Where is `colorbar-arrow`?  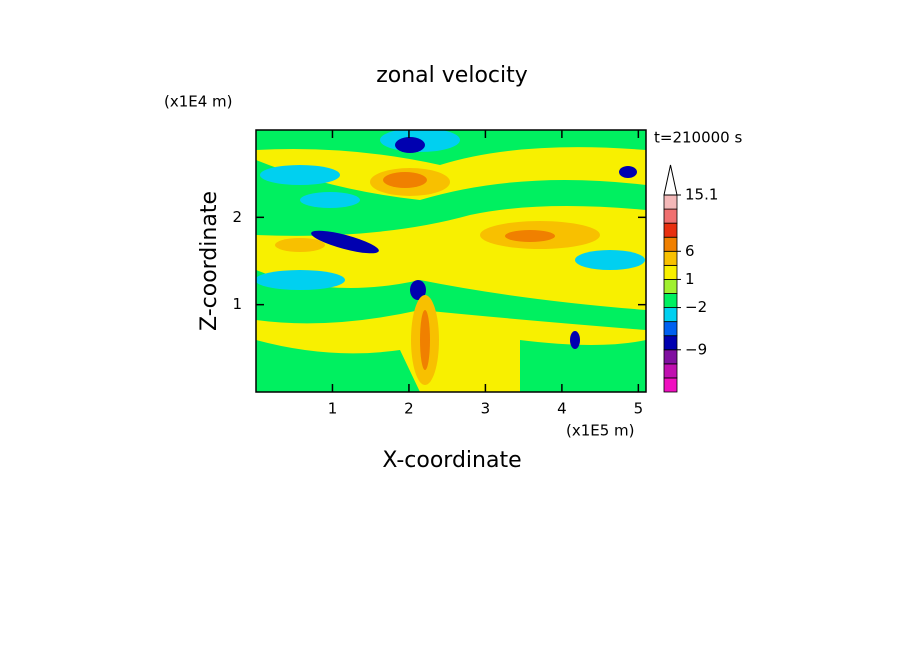
colorbar-arrow is located at coordinates (670, 180).